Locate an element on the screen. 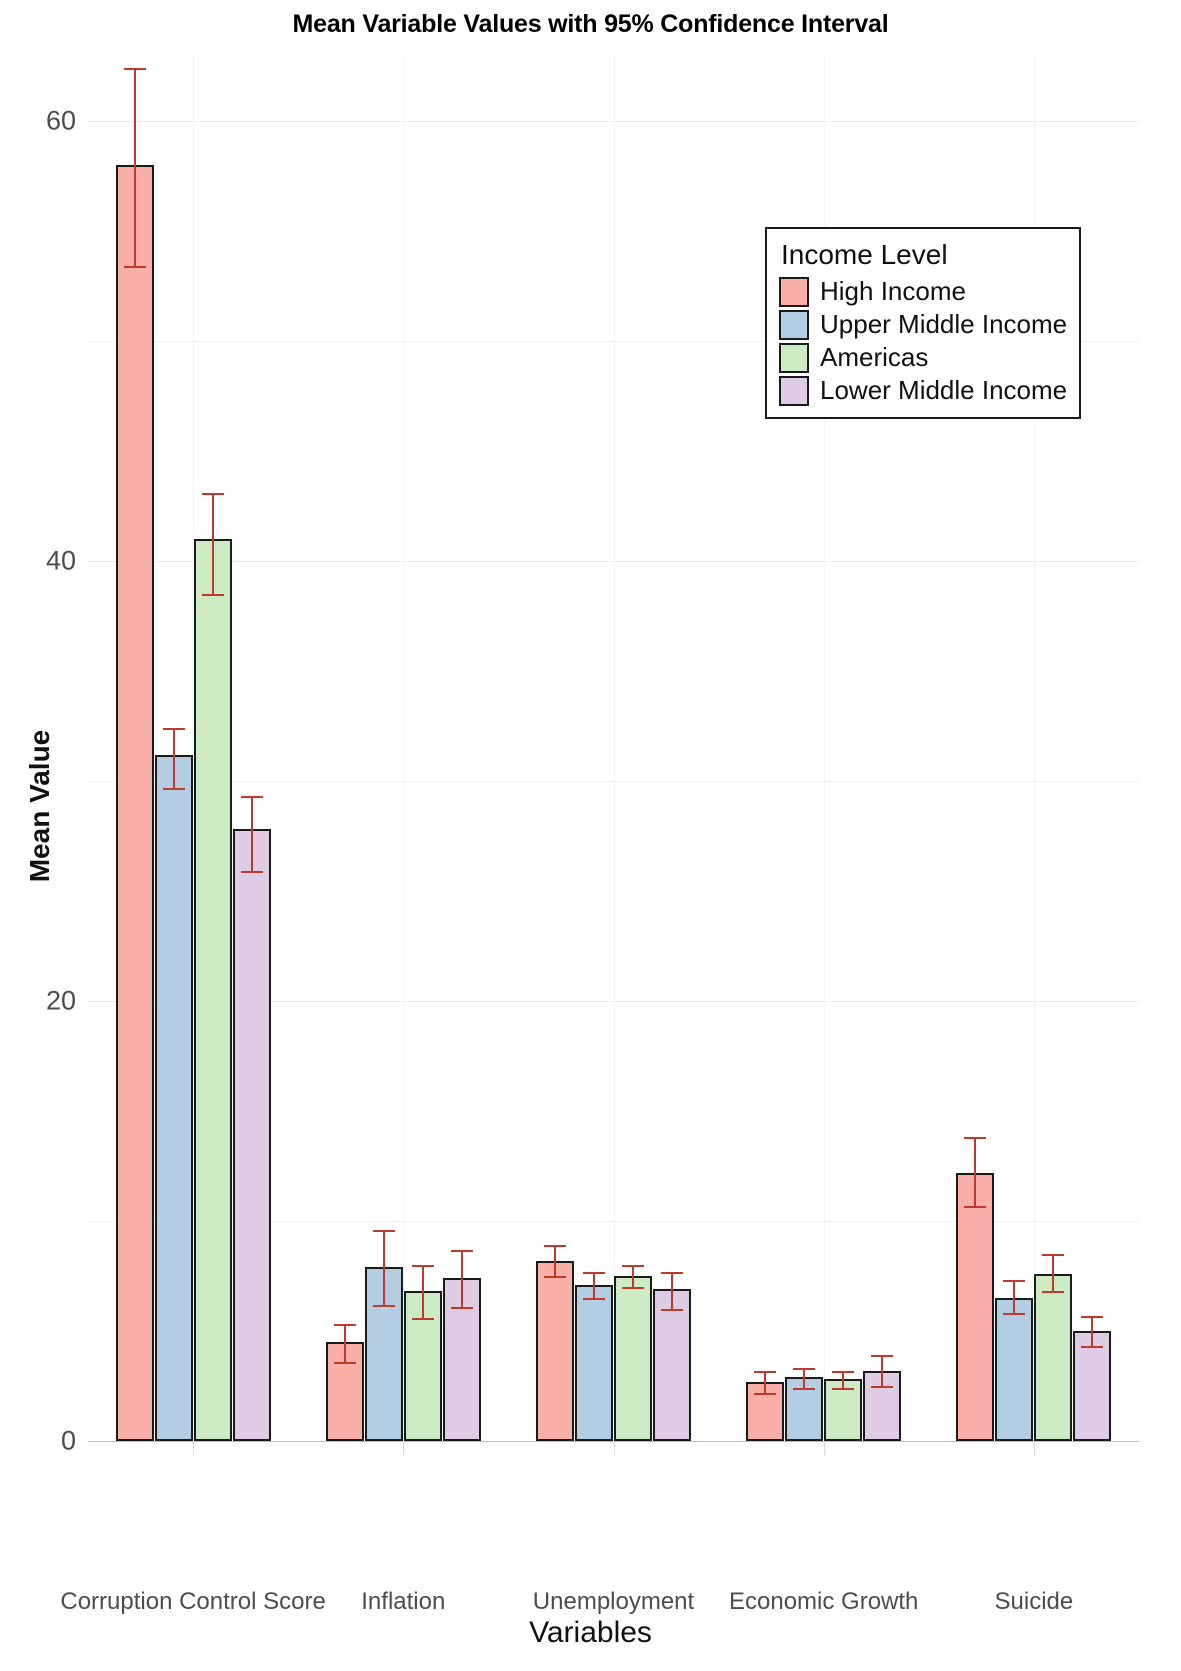 Image resolution: width=1181 pixels, height=1671 pixels. x-axis-title: Variables is located at coordinates (590, 1632).